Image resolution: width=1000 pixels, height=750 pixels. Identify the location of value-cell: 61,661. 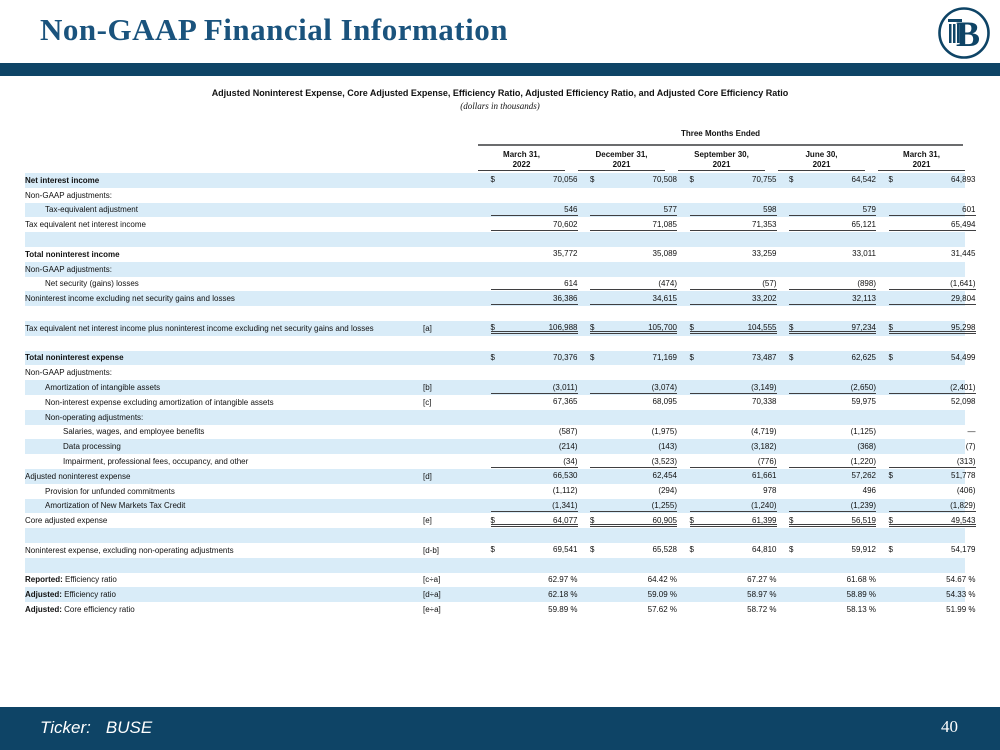
(733, 476).